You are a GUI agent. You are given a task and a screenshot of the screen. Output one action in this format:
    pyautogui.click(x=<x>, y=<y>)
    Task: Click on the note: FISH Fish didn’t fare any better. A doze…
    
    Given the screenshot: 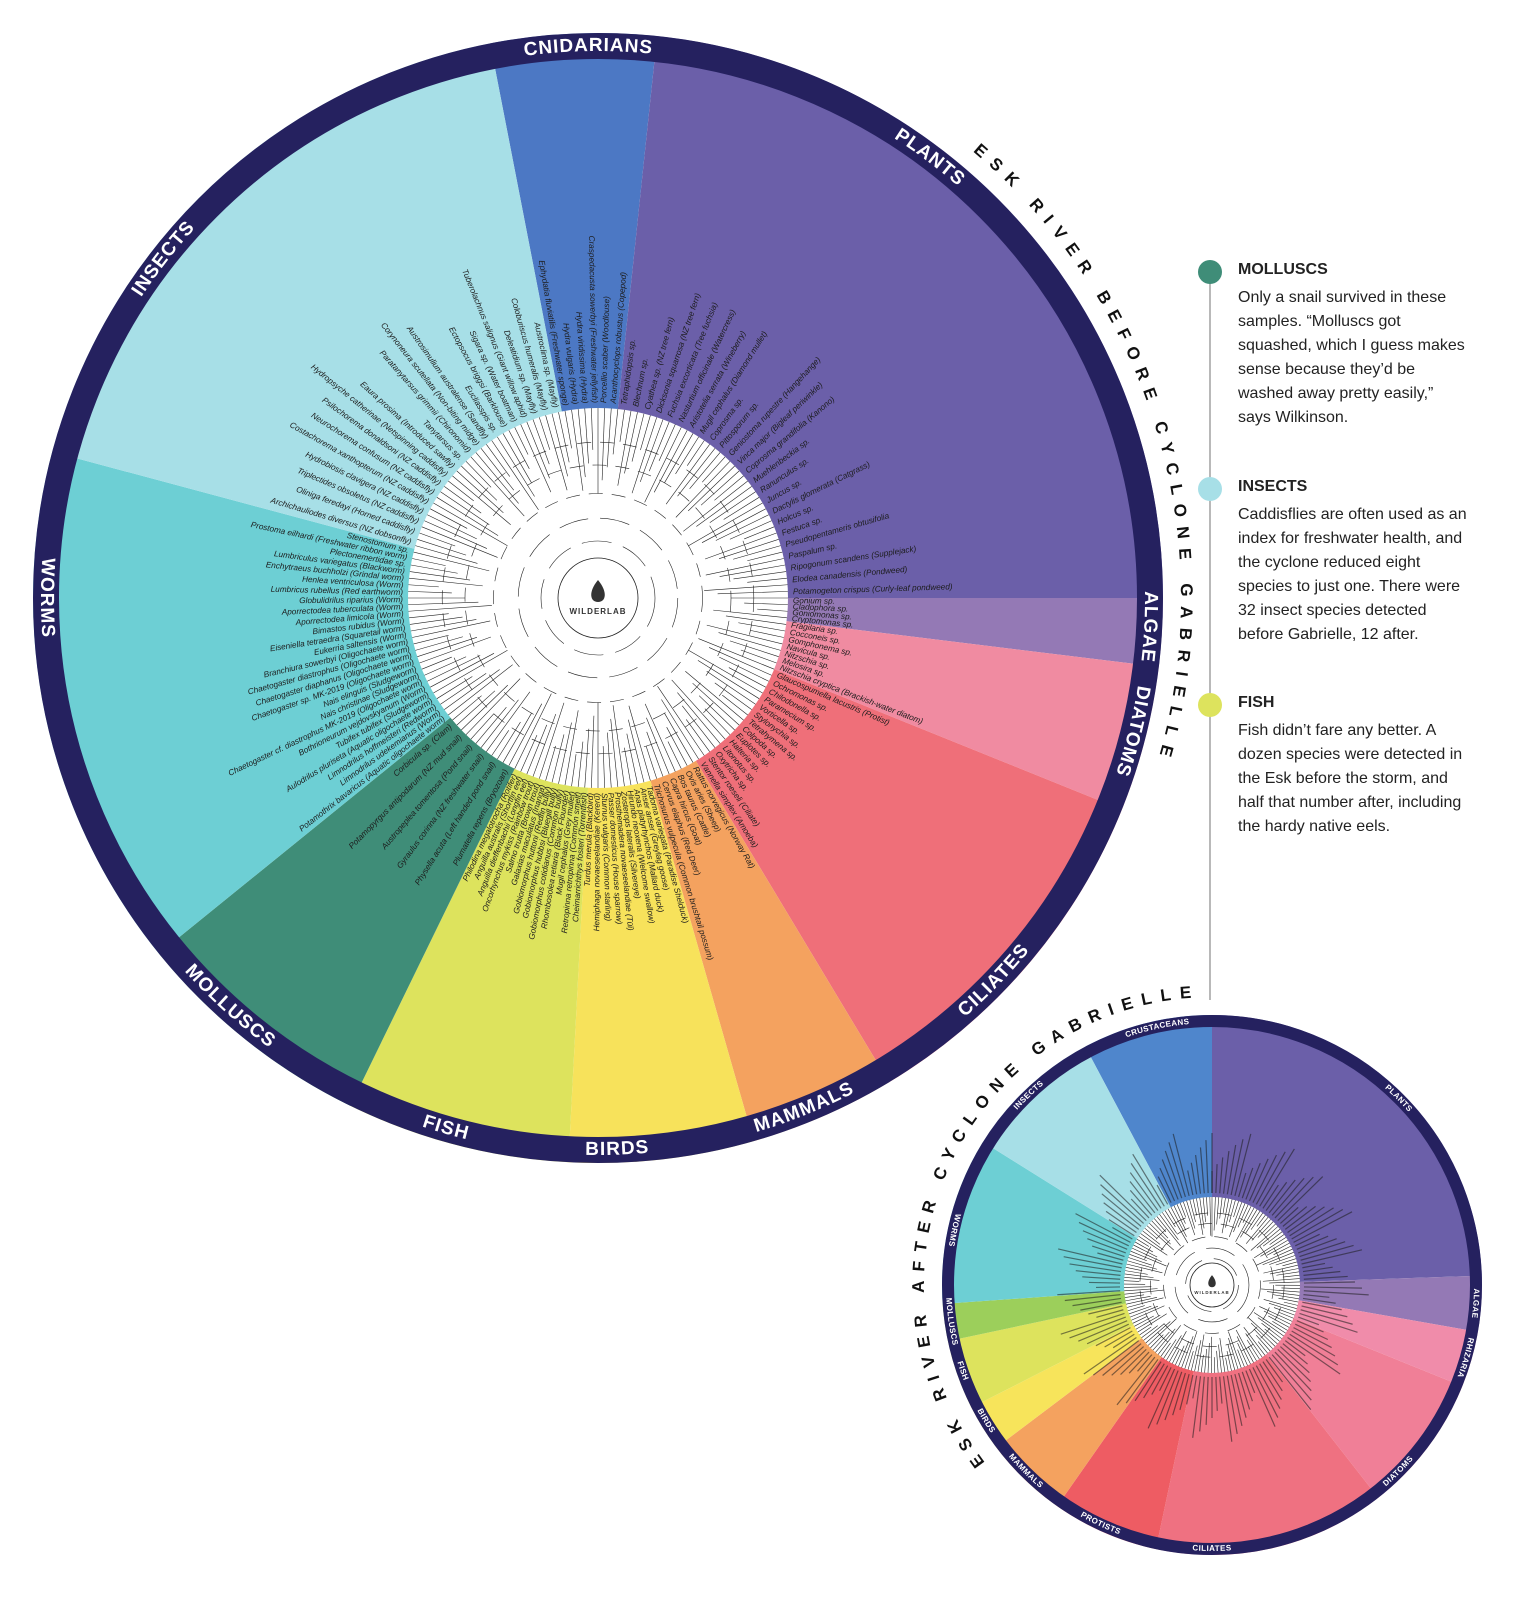 What is the action you would take?
    pyautogui.click(x=1354, y=766)
    